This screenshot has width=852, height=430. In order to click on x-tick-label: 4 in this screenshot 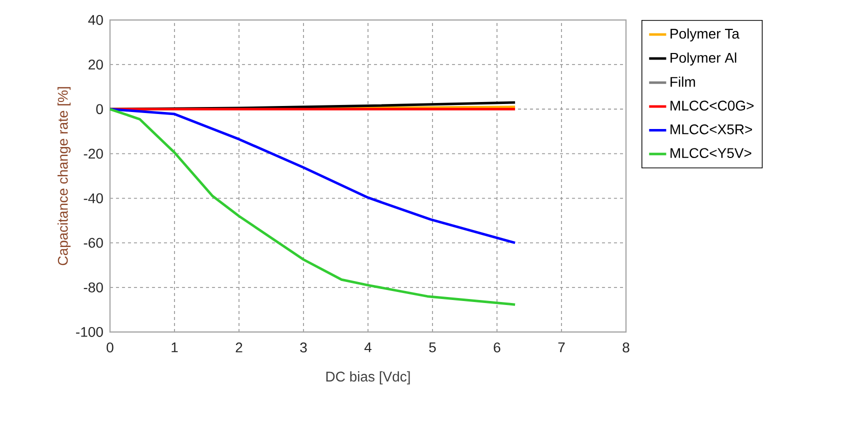, I will do `click(368, 347)`.